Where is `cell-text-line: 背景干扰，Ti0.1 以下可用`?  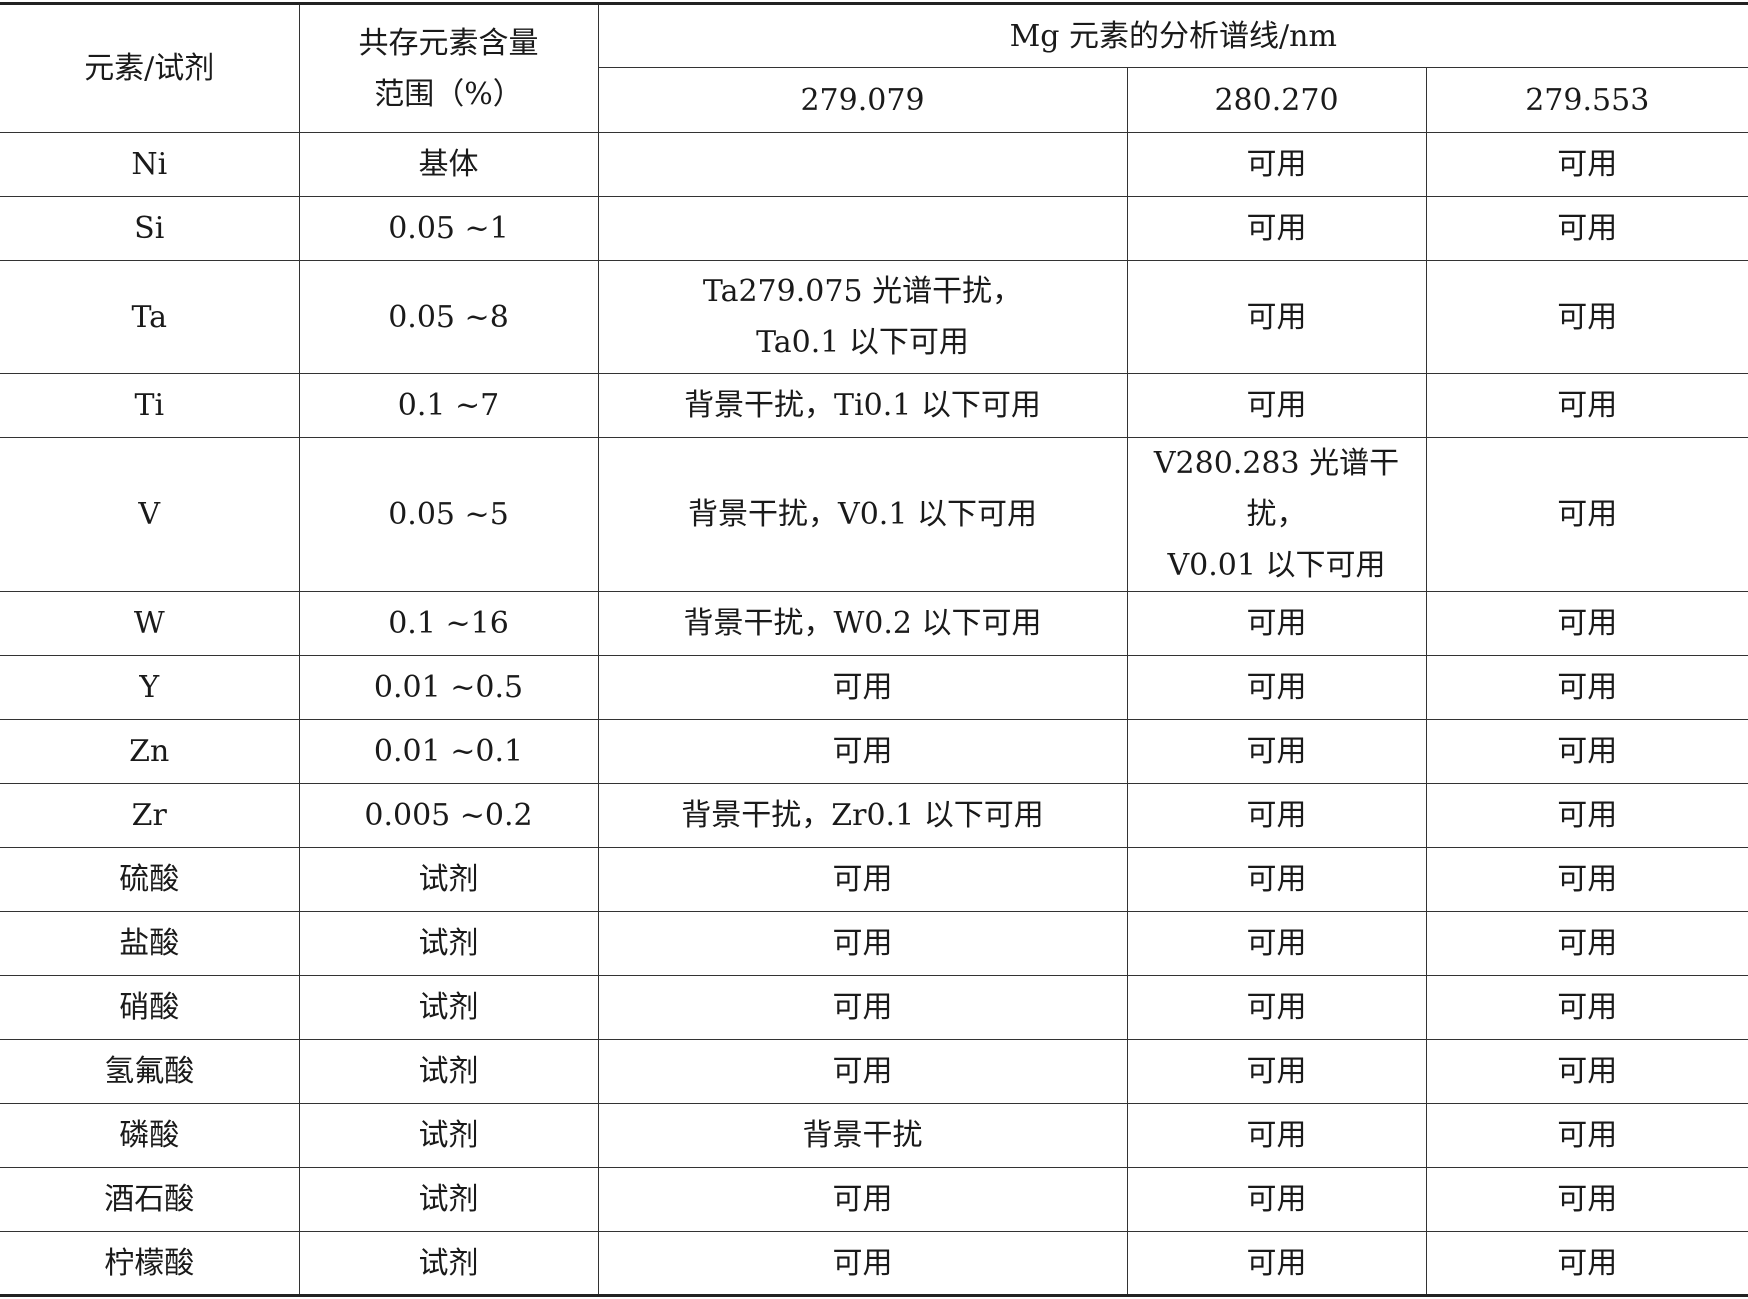 cell-text-line: 背景干扰，Ti0.1 以下可用 is located at coordinates (862, 405).